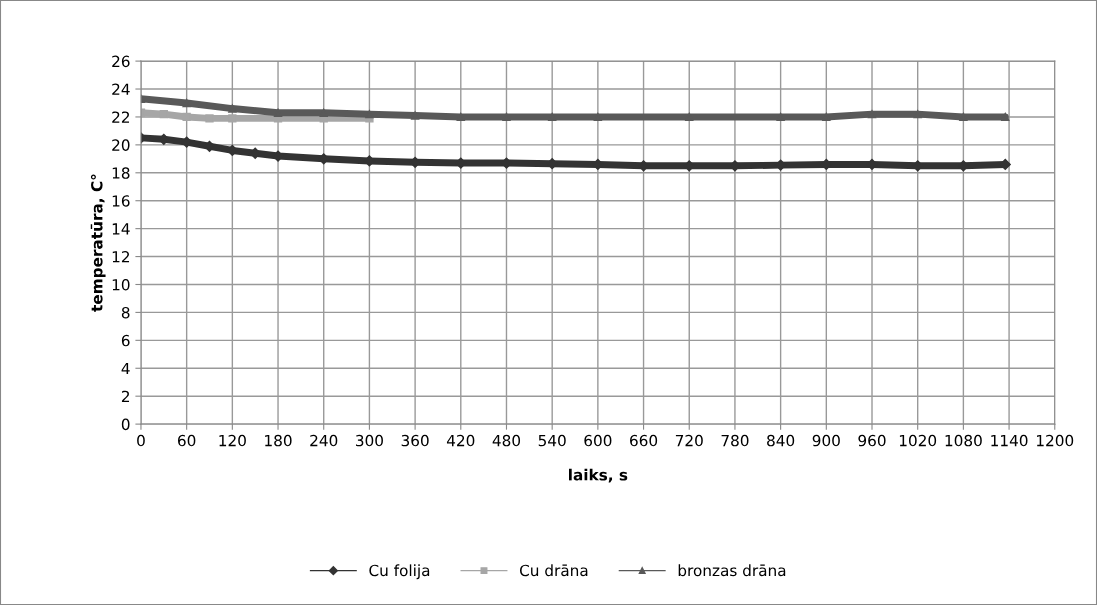 The width and height of the screenshot is (1097, 605). Describe the element at coordinates (121, 117) in the screenshot. I see `y-tick-label: 22` at that location.